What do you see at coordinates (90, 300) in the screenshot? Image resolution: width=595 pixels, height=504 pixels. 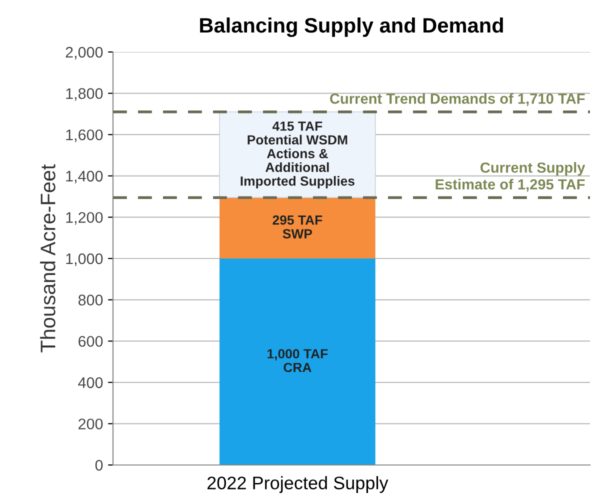 I see `y-tick-label: 800` at bounding box center [90, 300].